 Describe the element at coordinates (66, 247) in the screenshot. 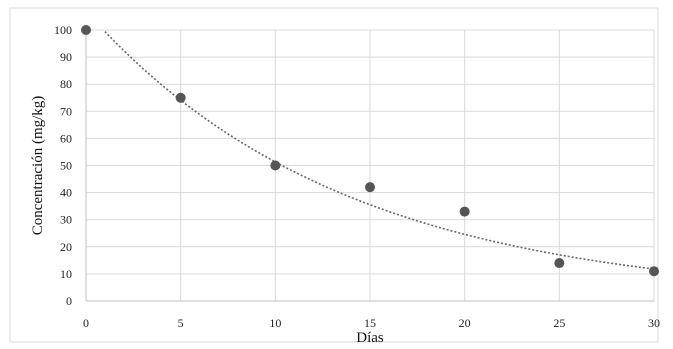

I see `y-tick-label-2: 20` at that location.